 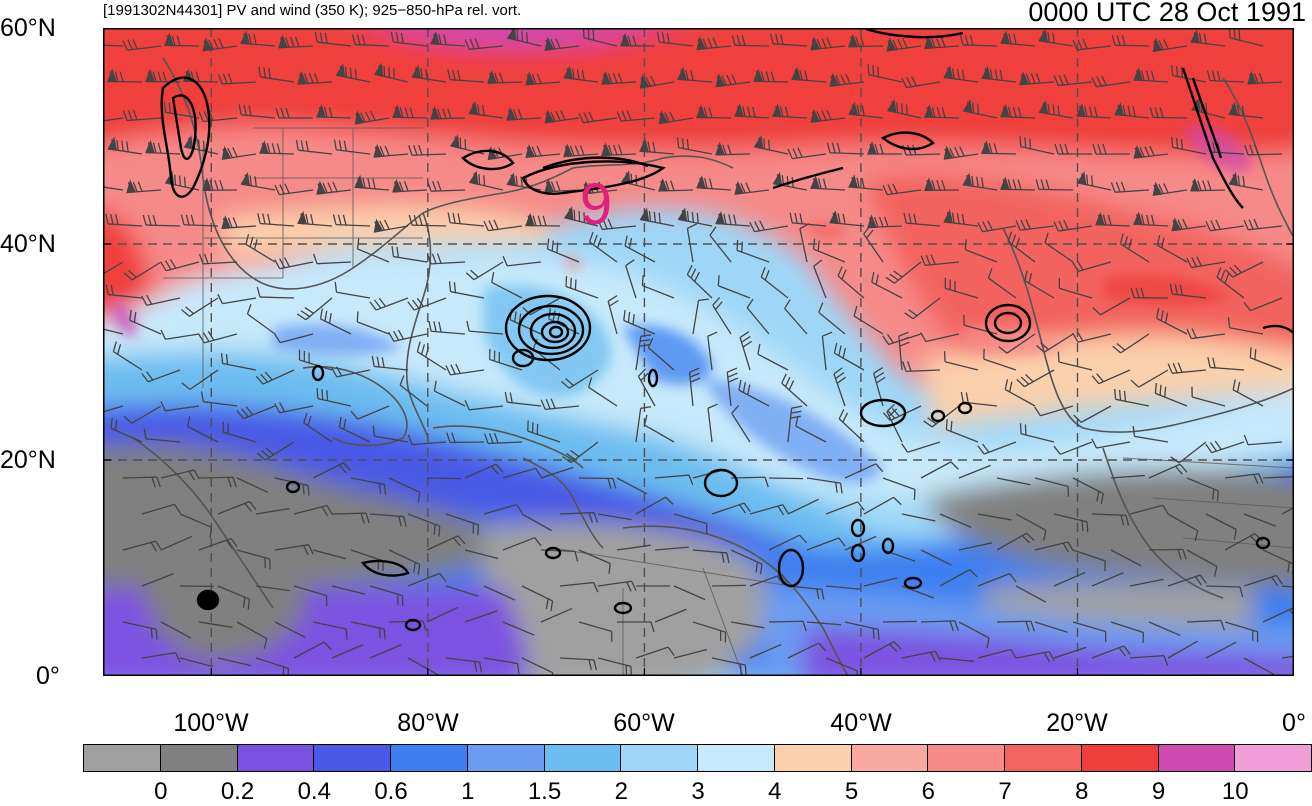 I want to click on colorbar-tick-label: 0.6, so click(x=390, y=792).